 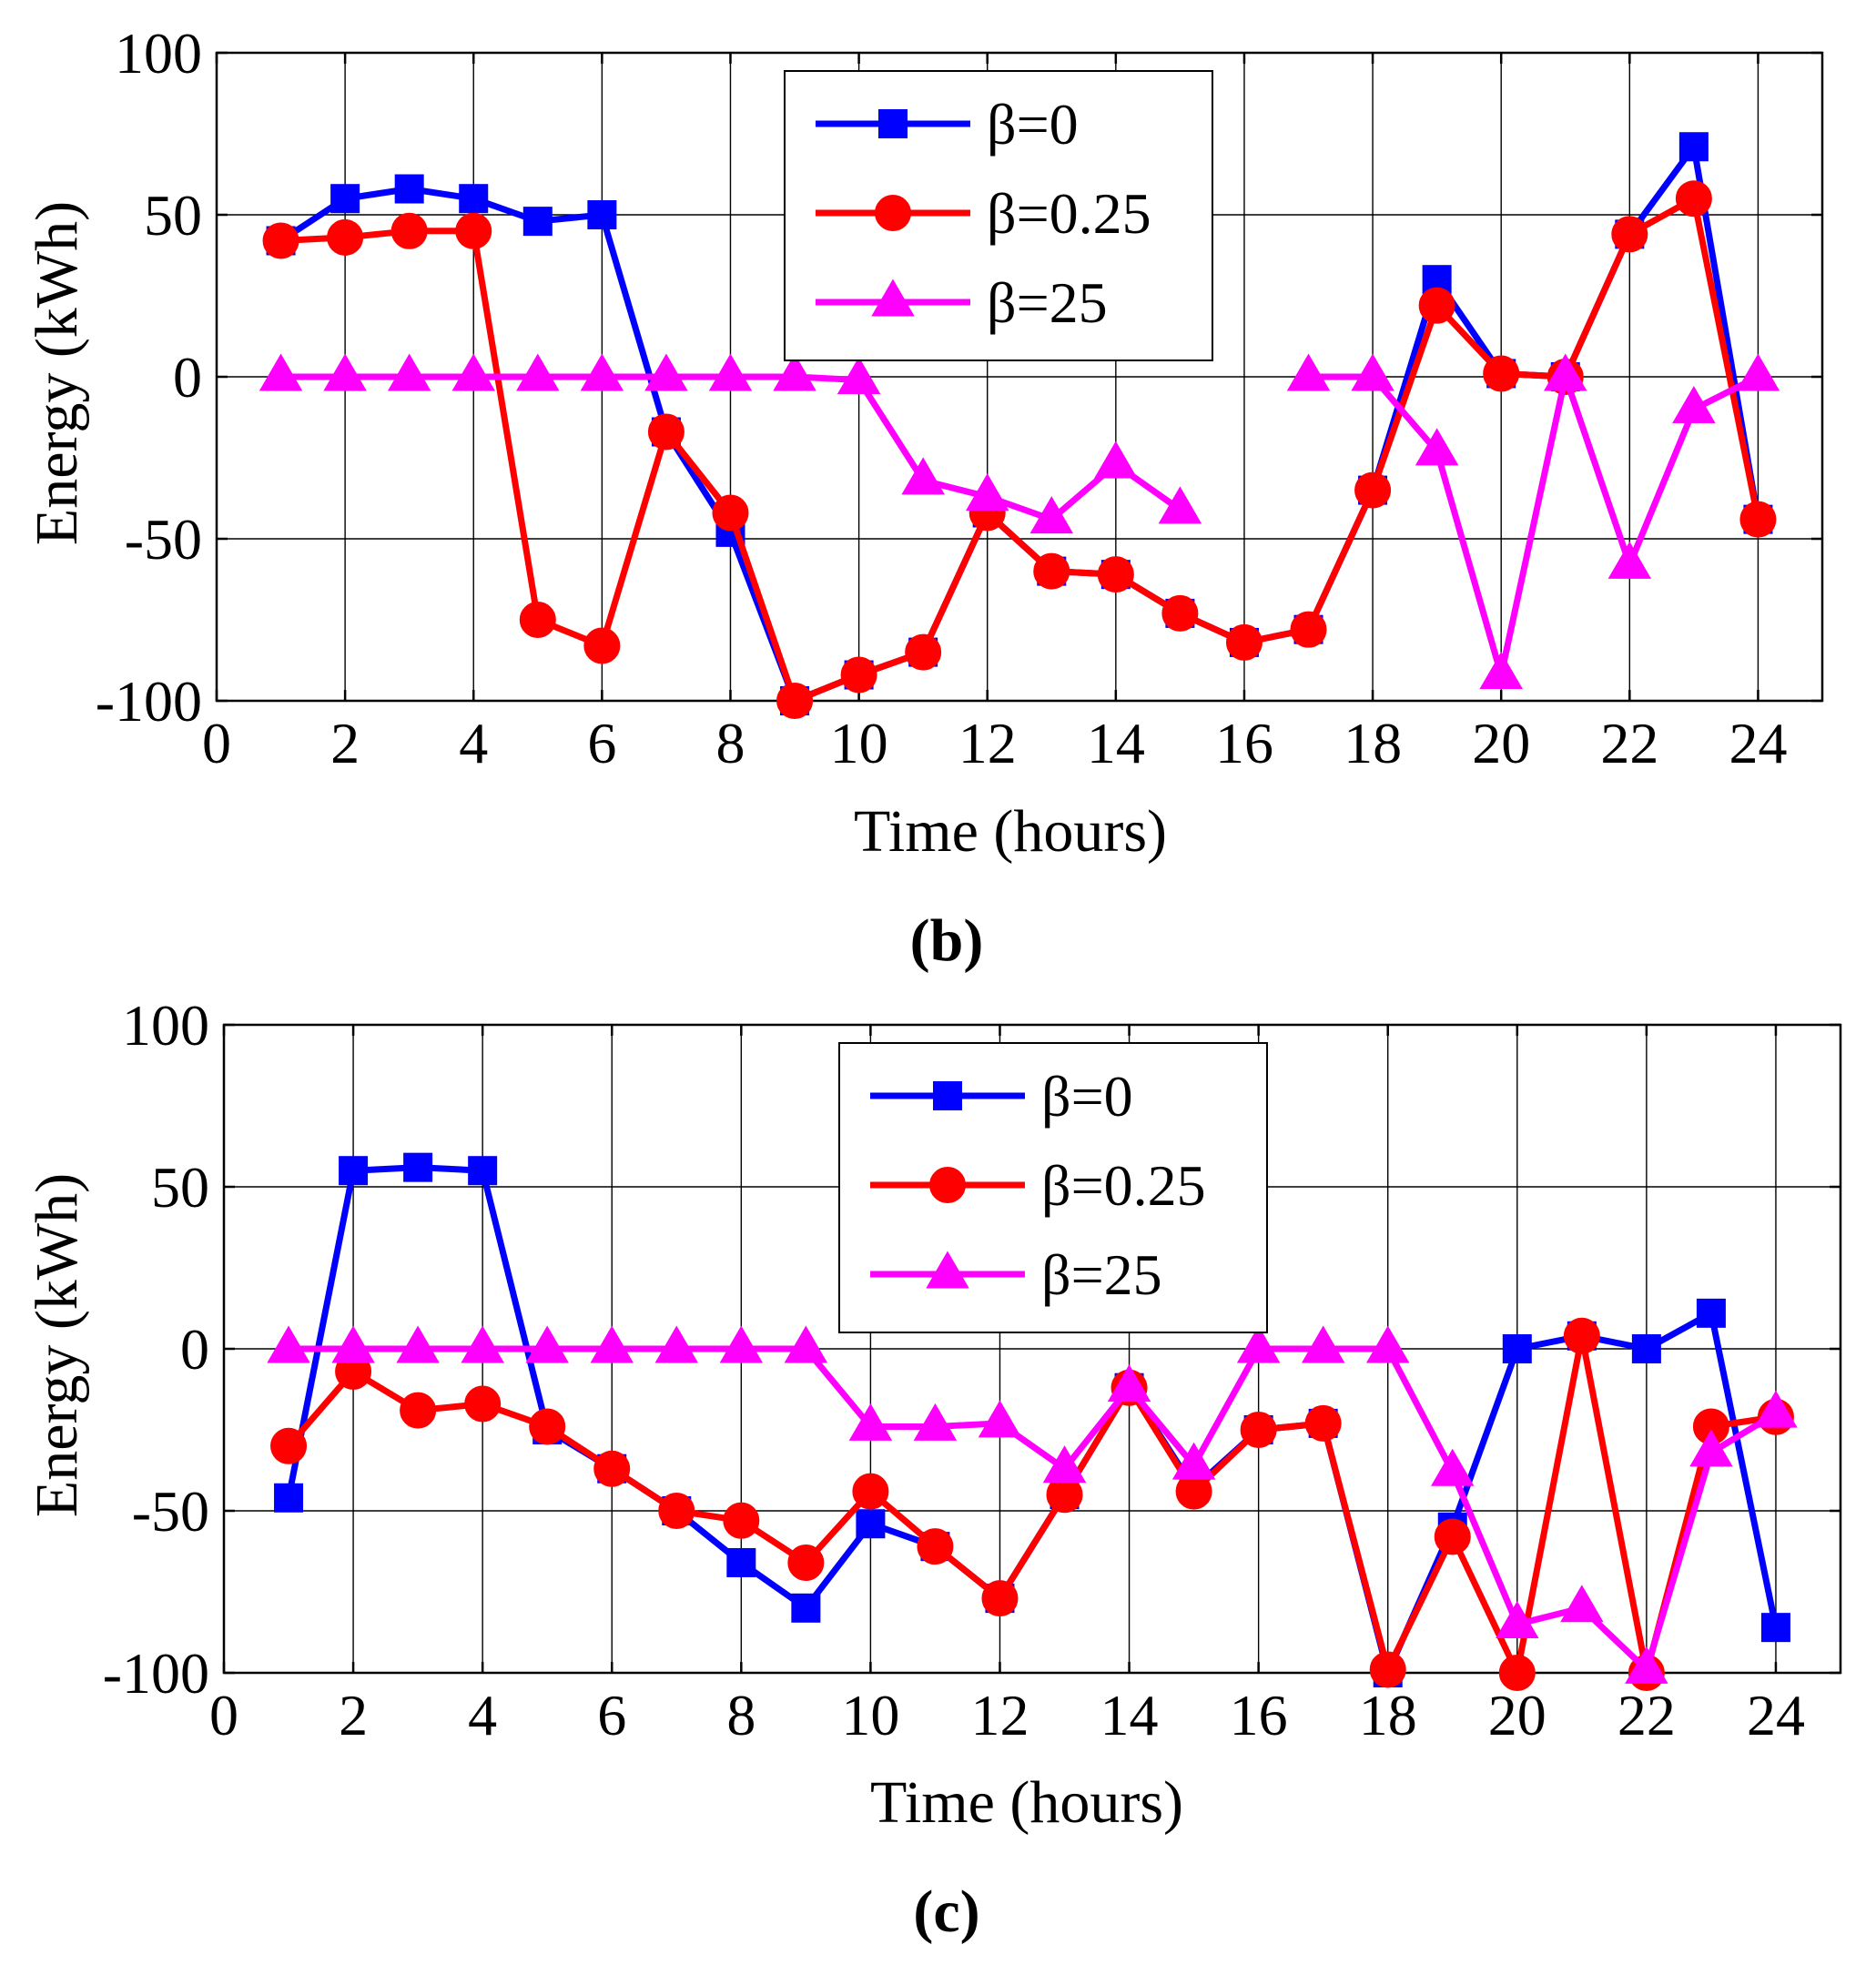 I want to click on x-tick-label: 2, so click(x=354, y=1715).